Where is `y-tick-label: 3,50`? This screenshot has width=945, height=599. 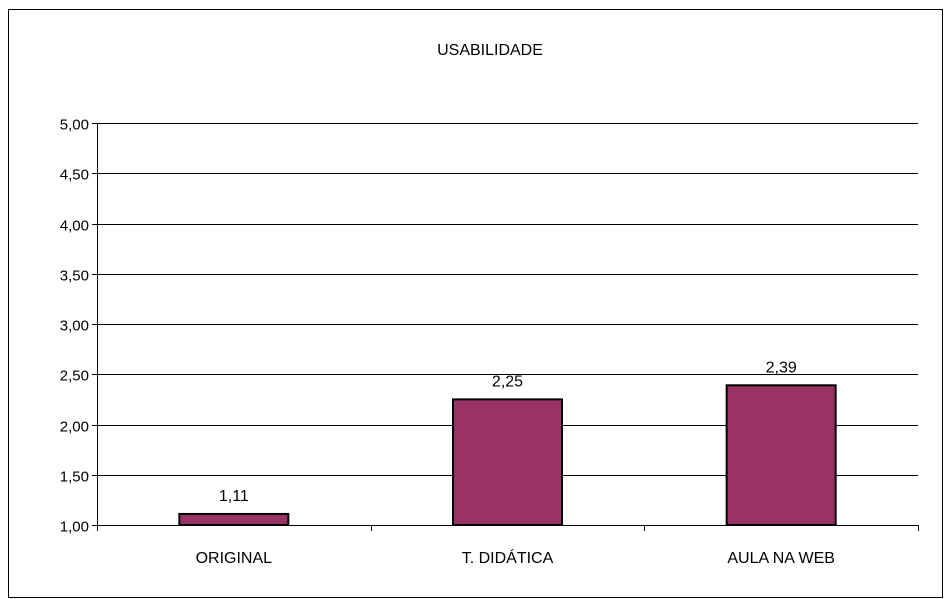 y-tick-label: 3,50 is located at coordinates (74, 276).